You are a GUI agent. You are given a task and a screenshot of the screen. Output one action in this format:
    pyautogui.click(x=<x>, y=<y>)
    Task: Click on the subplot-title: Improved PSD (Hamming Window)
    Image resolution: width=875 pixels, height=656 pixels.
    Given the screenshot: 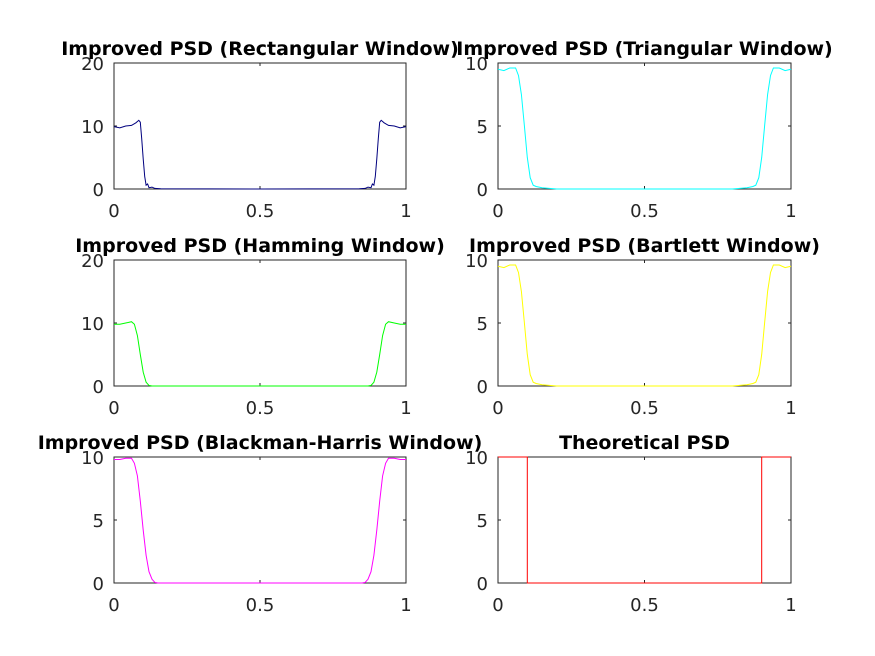 What is the action you would take?
    pyautogui.click(x=260, y=246)
    